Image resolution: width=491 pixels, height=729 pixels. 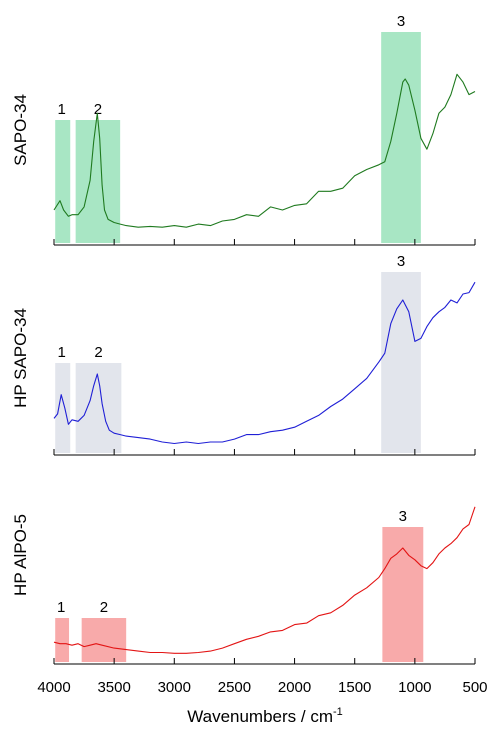 I want to click on x-axis-label-superscript: -1, so click(x=338, y=712).